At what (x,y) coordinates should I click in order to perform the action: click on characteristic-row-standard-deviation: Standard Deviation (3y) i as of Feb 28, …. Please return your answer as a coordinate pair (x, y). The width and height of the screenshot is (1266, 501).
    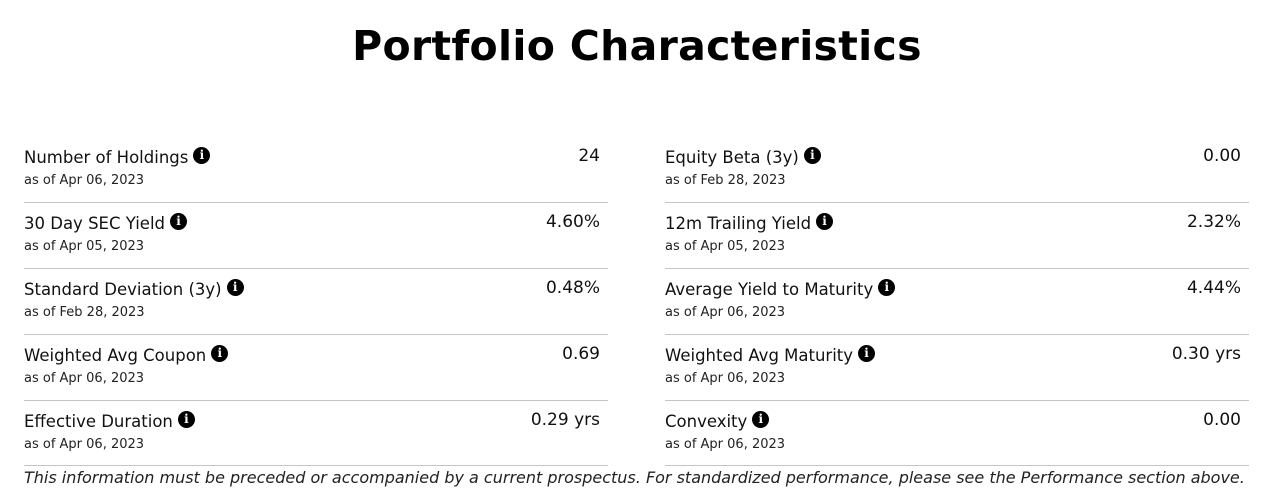
    Looking at the image, I should click on (316, 302).